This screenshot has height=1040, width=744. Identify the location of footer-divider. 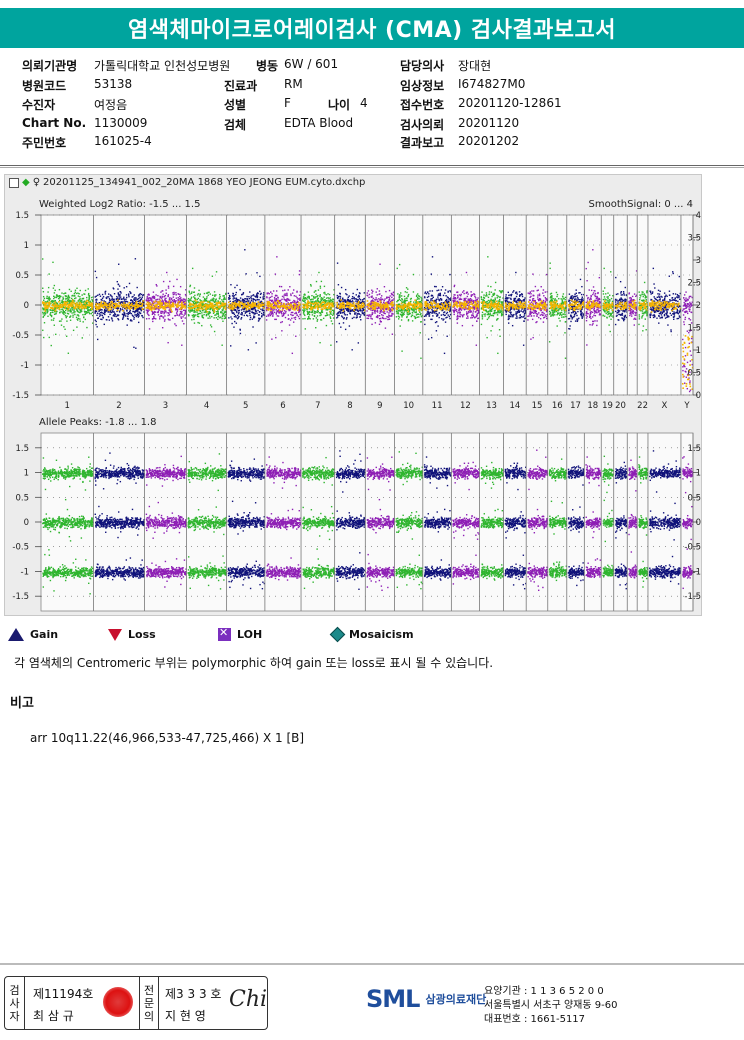
(372, 964).